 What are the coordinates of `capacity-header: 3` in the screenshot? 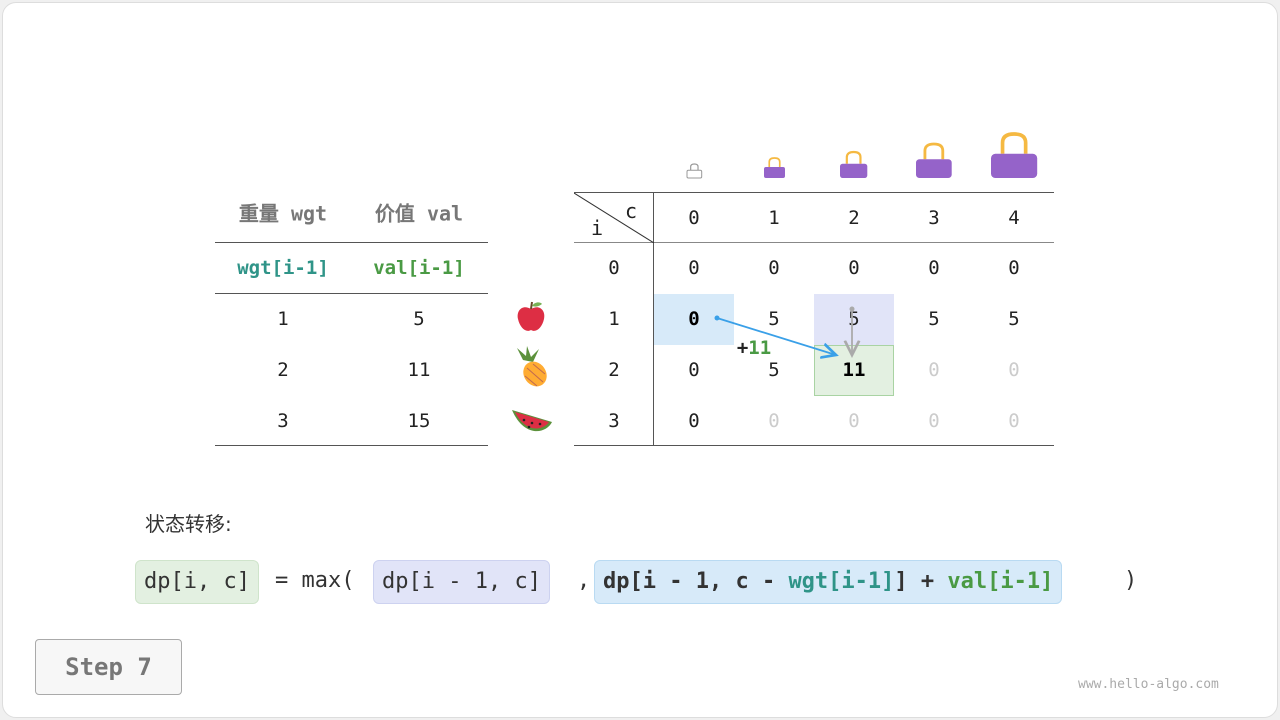 It's located at (934, 218).